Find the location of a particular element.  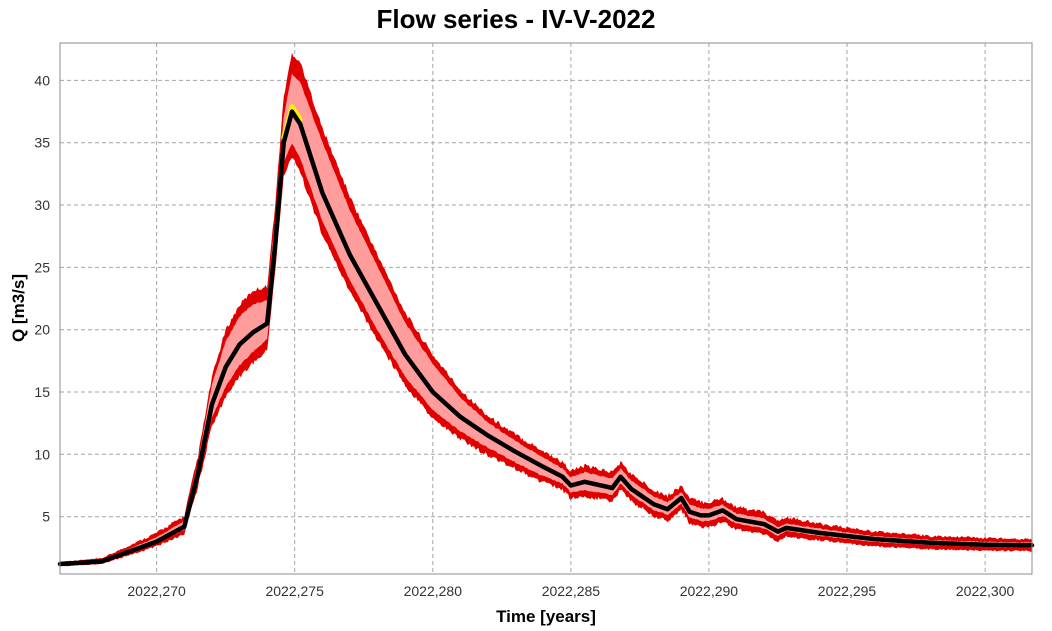

y-tick-label: 5 is located at coordinates (46, 517).